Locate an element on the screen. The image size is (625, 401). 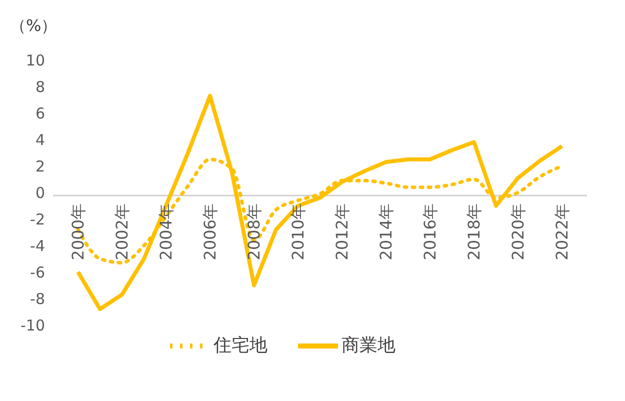
y-tick-label: 2 is located at coordinates (40, 166).